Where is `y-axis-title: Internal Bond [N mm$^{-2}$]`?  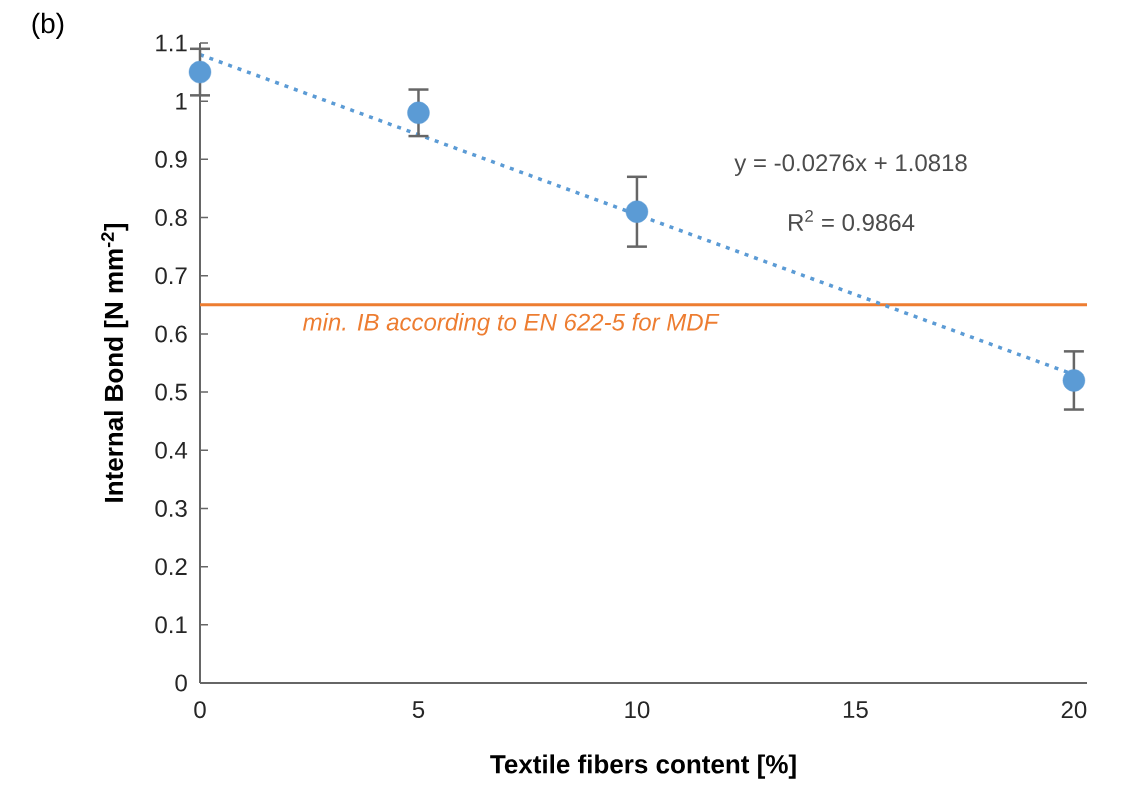 y-axis-title: Internal Bond [N mm$^{-2}$] is located at coordinates (115, 362).